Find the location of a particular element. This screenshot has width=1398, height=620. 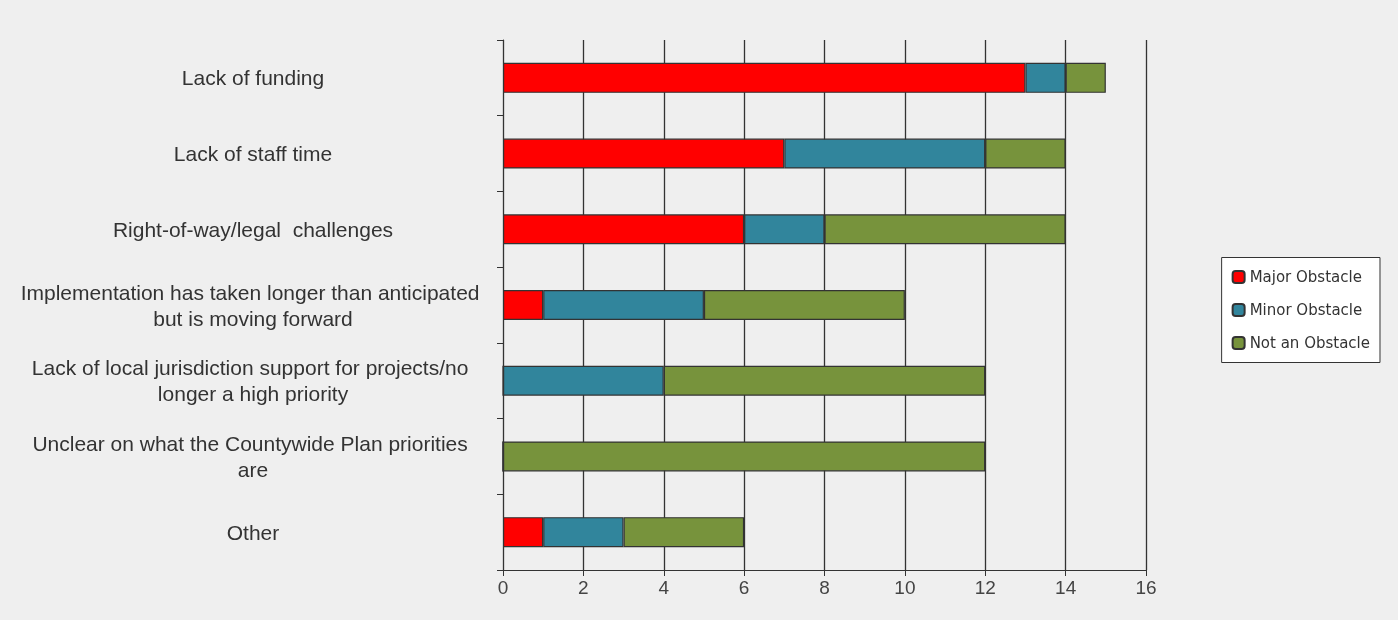

y-tick-label: Other is located at coordinates (253, 532).